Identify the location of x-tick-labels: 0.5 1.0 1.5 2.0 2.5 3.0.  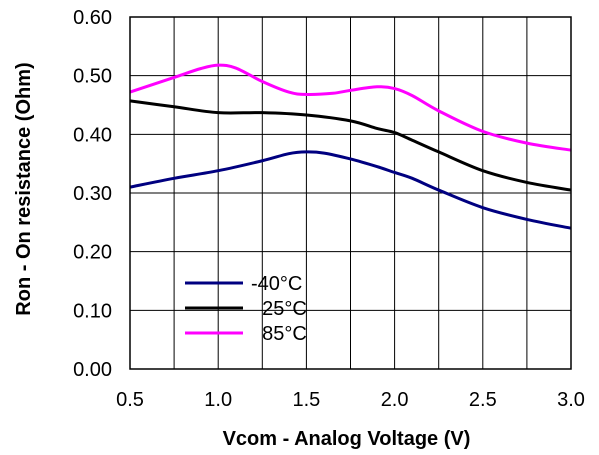
(350, 400).